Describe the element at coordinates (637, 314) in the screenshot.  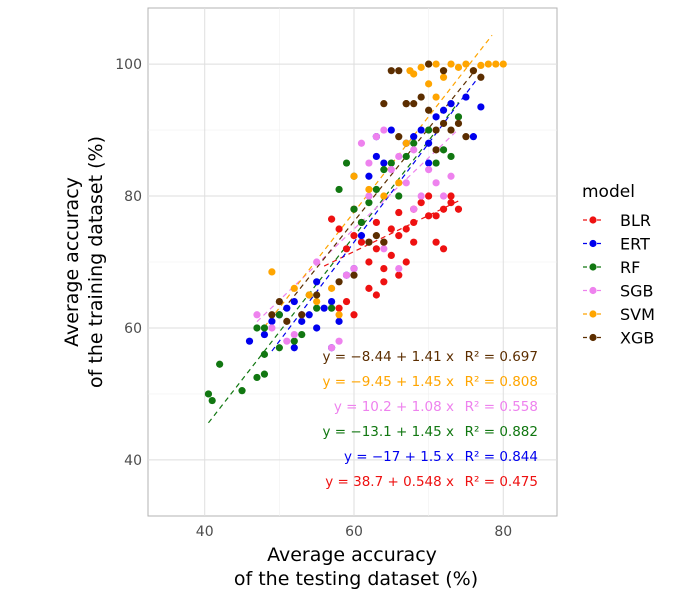
I see `legend-label: SVM` at that location.